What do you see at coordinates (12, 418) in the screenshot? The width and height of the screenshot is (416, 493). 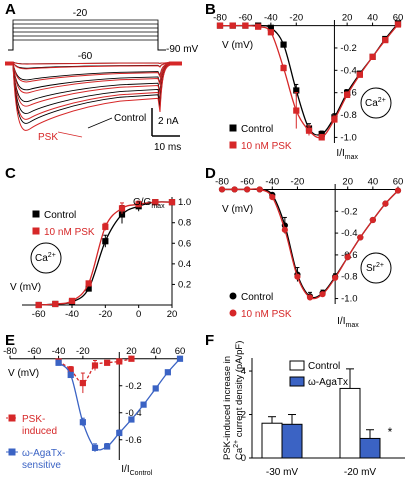 I see `legend-marker-psk` at bounding box center [12, 418].